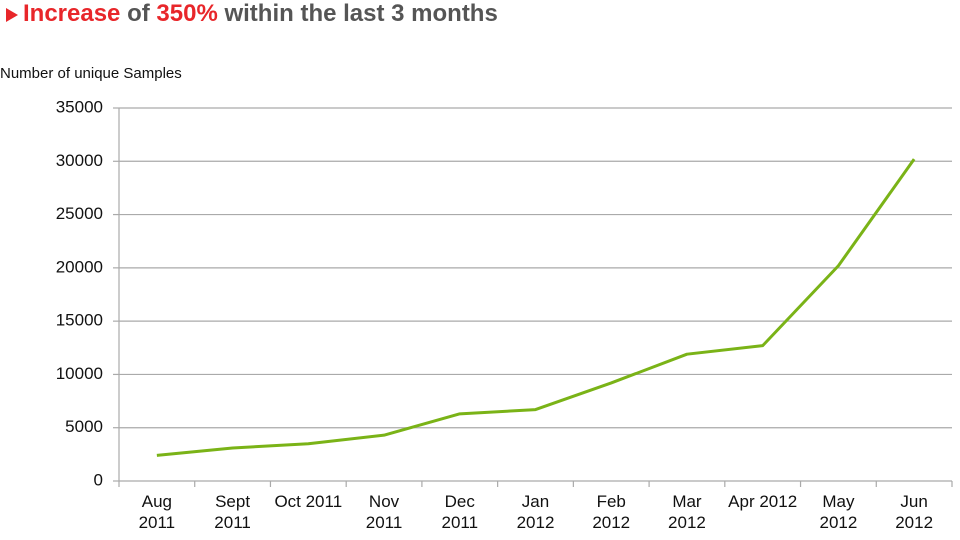 This screenshot has height=540, width=960. What do you see at coordinates (308, 501) in the screenshot?
I see `x-tick-label: Oct 2011` at bounding box center [308, 501].